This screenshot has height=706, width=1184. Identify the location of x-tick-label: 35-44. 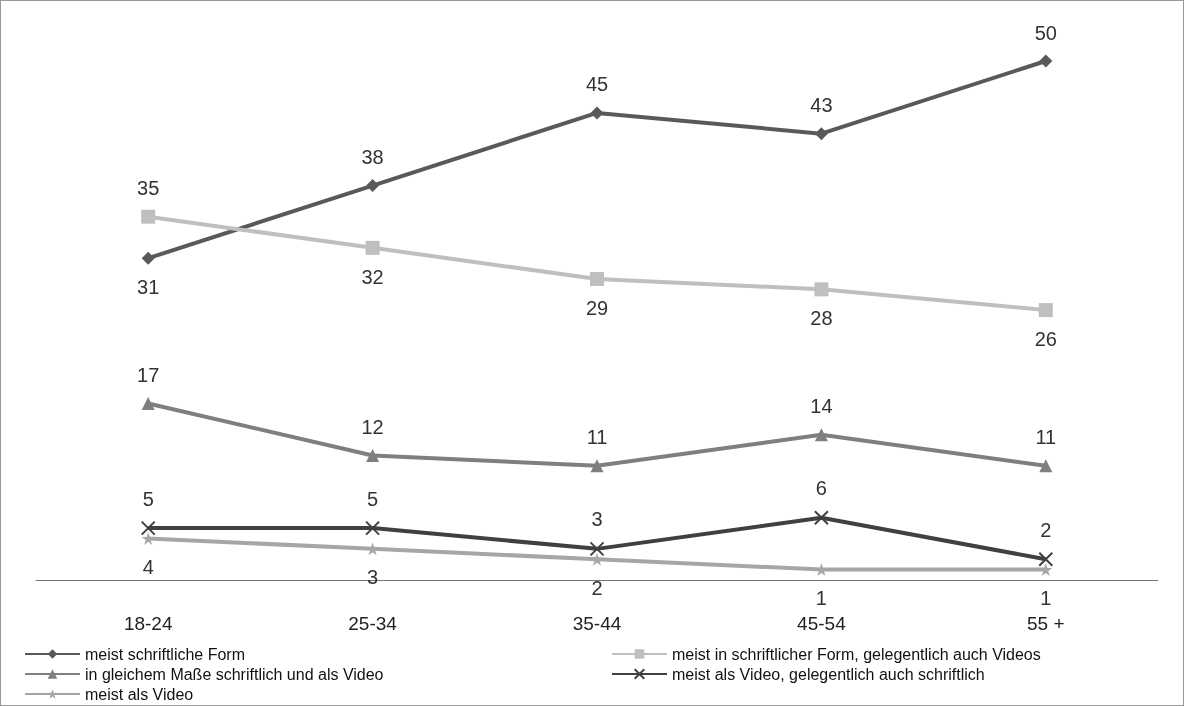
(597, 623).